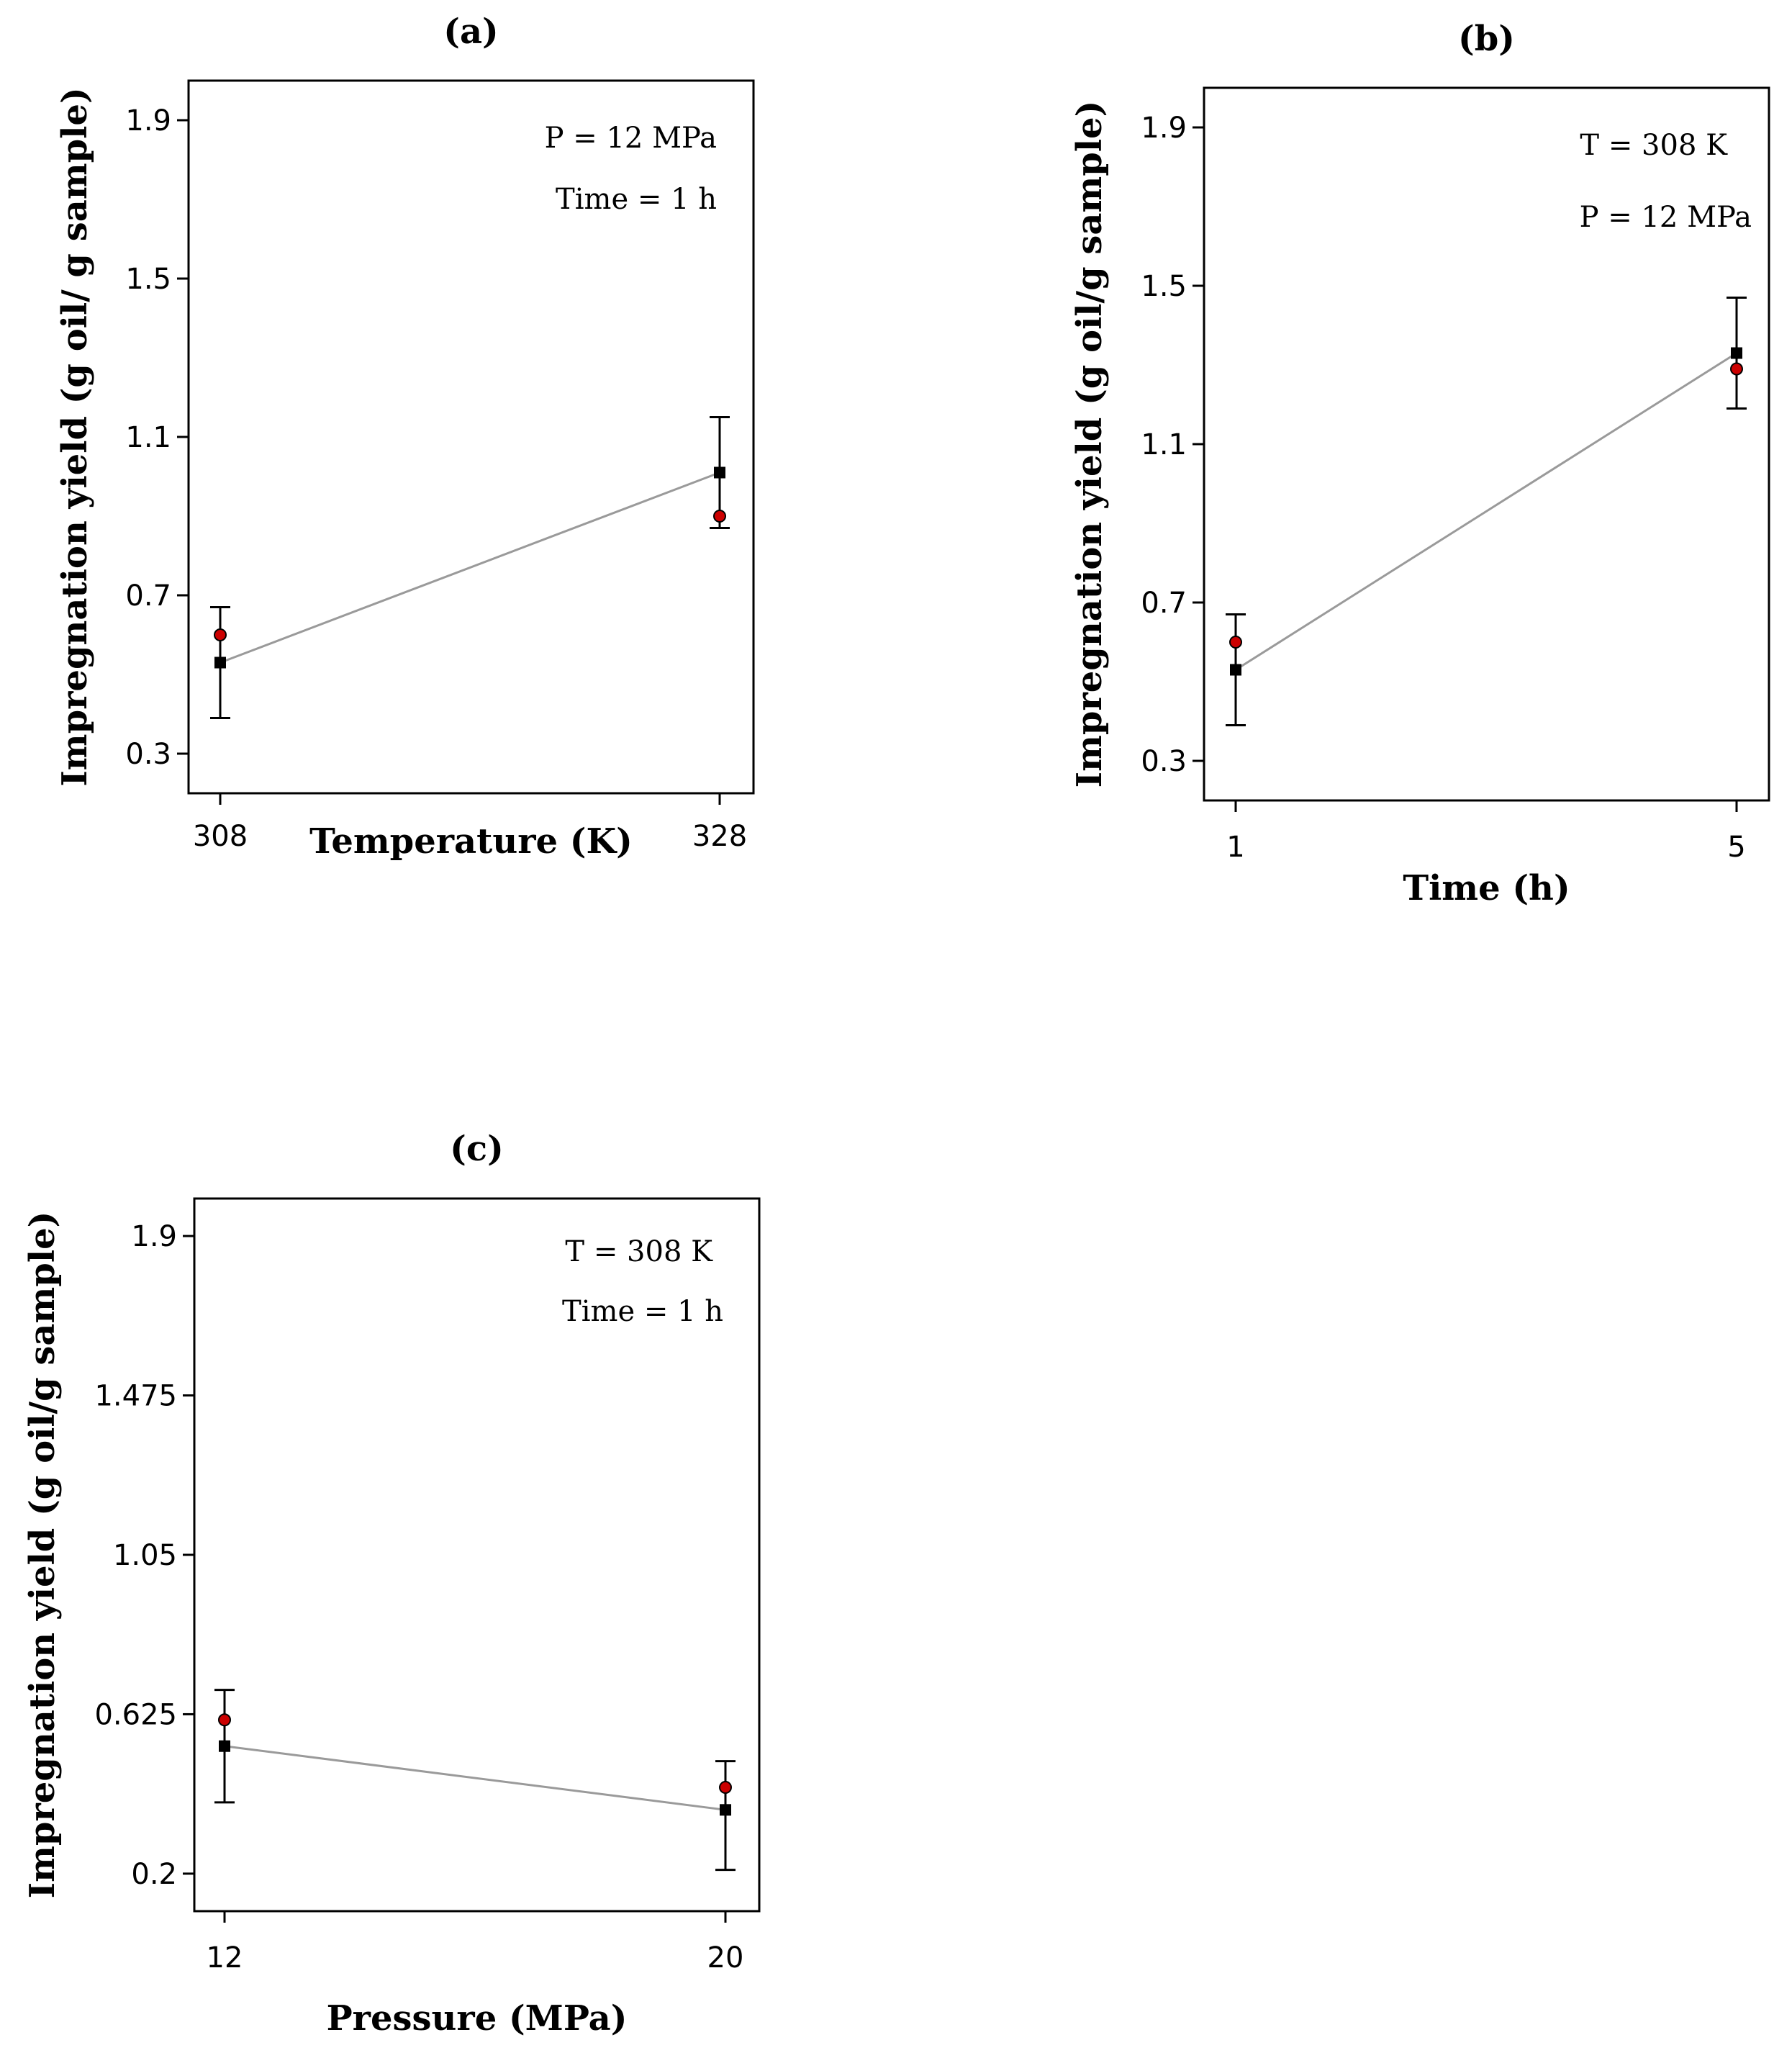  Describe the element at coordinates (1736, 848) in the screenshot. I see `x-tick-label: 5` at that location.